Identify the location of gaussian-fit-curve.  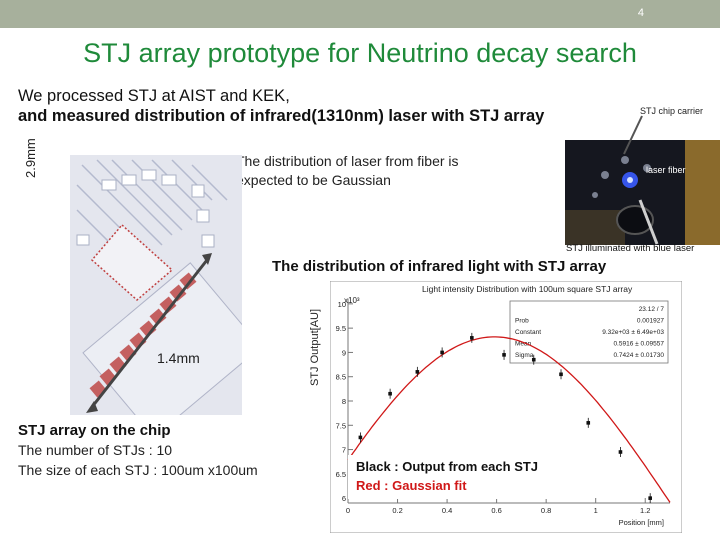
(509, 419).